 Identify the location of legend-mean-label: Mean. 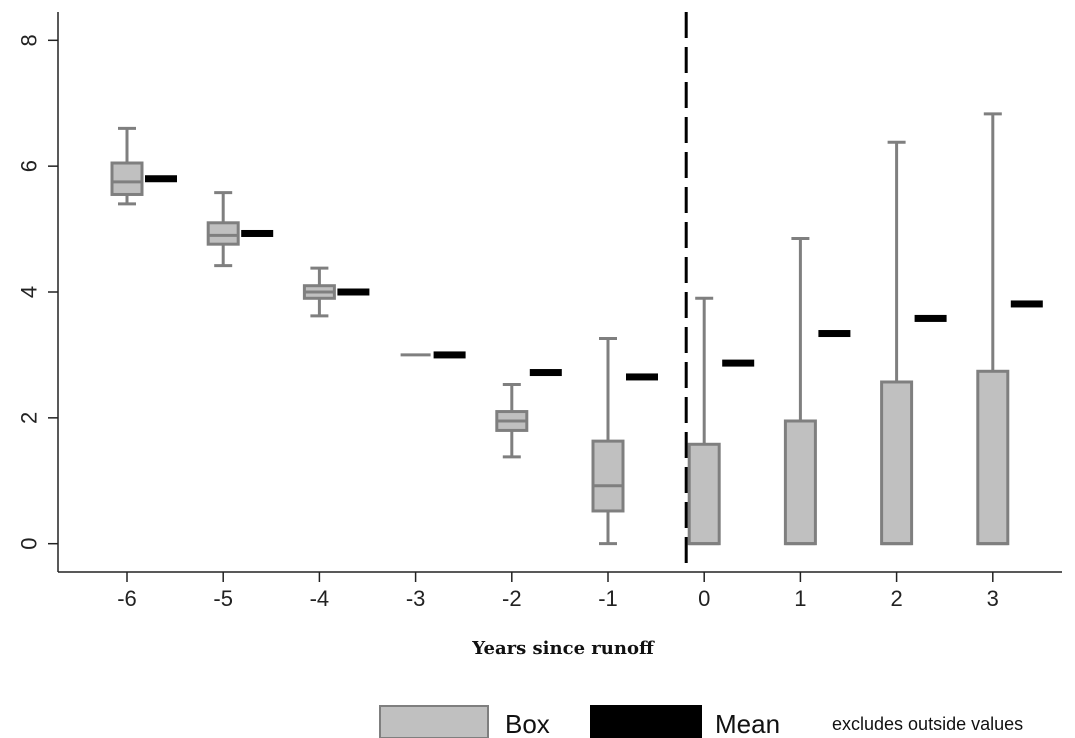
(747, 723).